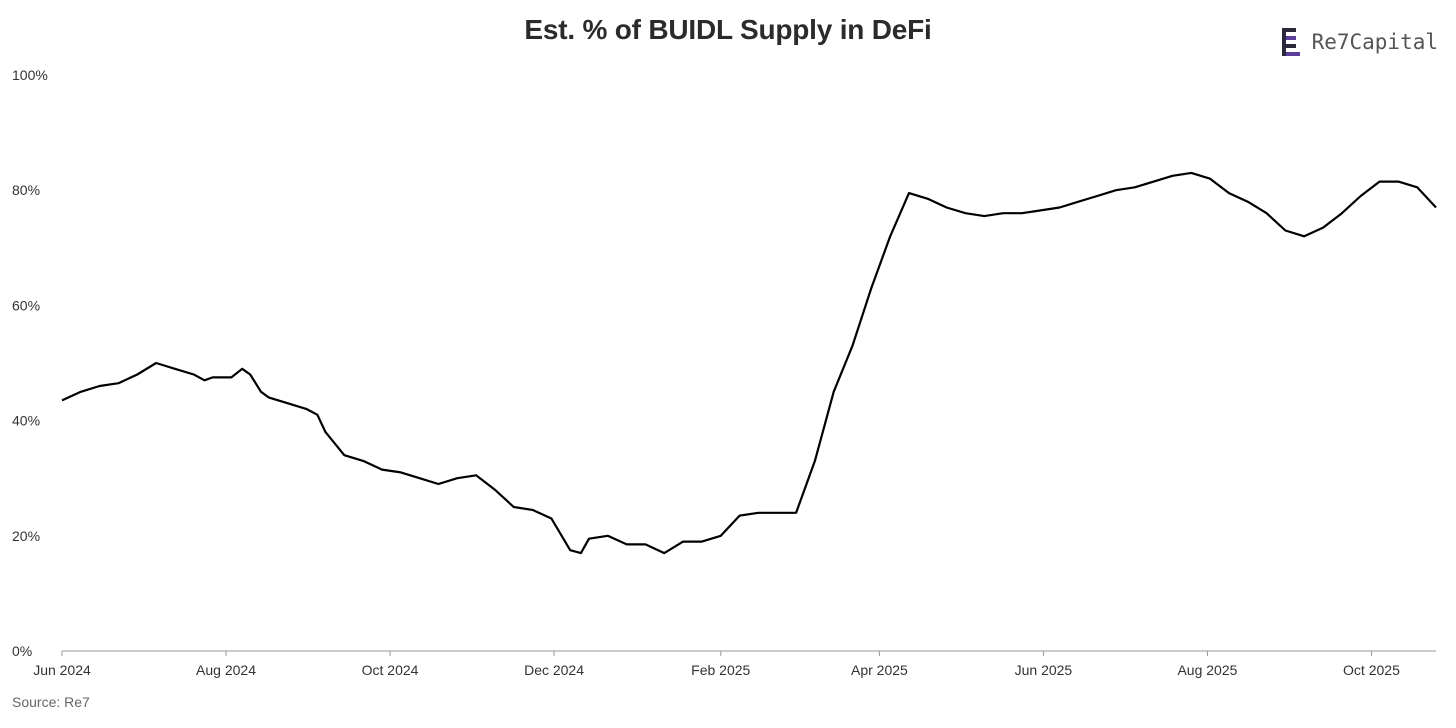  What do you see at coordinates (226, 670) in the screenshot?
I see `x-tick-label: Aug 2024` at bounding box center [226, 670].